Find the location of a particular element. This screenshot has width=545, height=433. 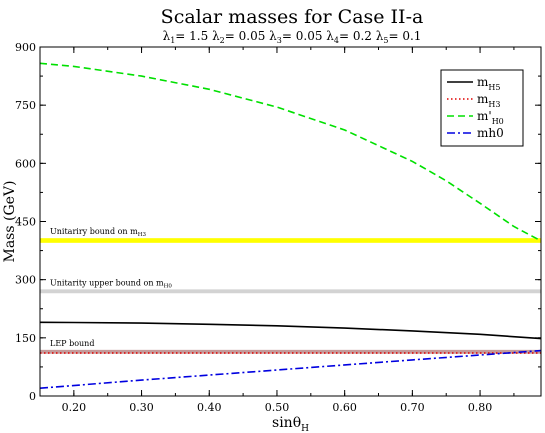

x-tick-label: 0.30 is located at coordinates (141, 407).